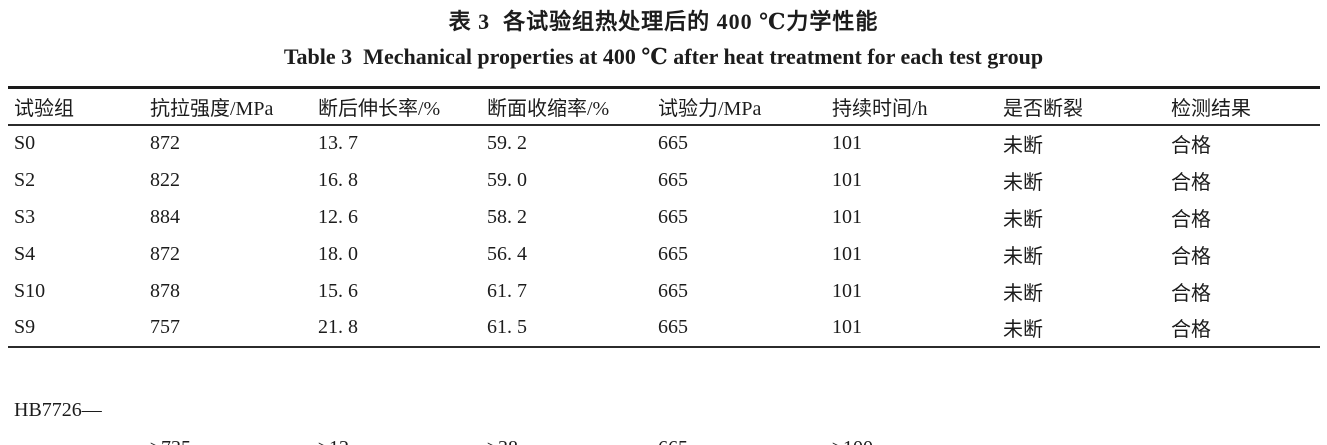 This screenshot has height=445, width=1327. Describe the element at coordinates (25, 253) in the screenshot. I see `table-cell: S4` at that location.